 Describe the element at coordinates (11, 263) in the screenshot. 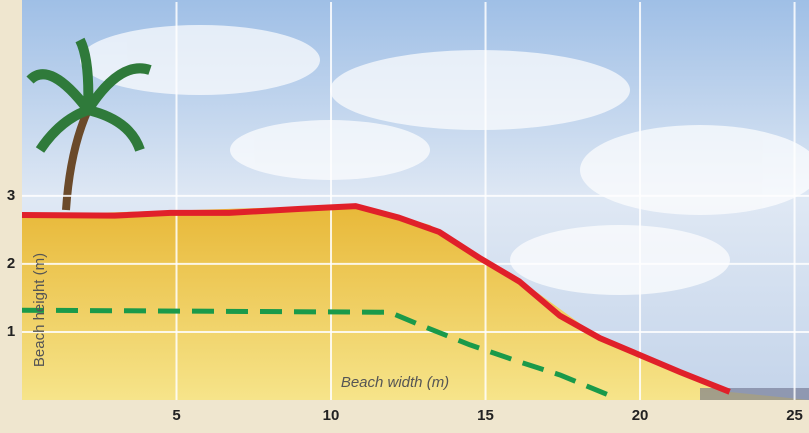

I see `y-tick-label: 2` at that location.